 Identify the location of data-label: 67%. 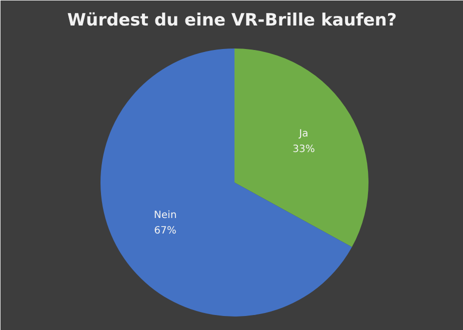
(165, 231).